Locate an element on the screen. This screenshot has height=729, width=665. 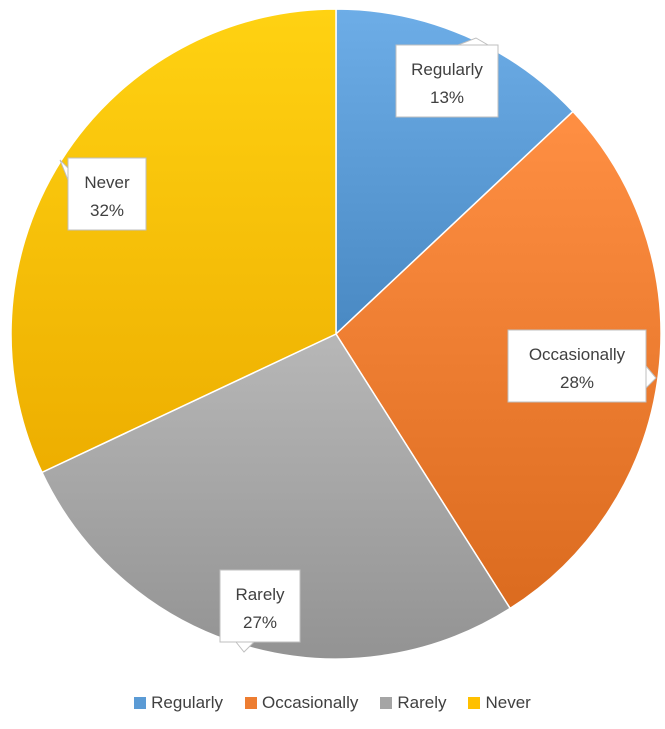
data-label-category: Never is located at coordinates (107, 182).